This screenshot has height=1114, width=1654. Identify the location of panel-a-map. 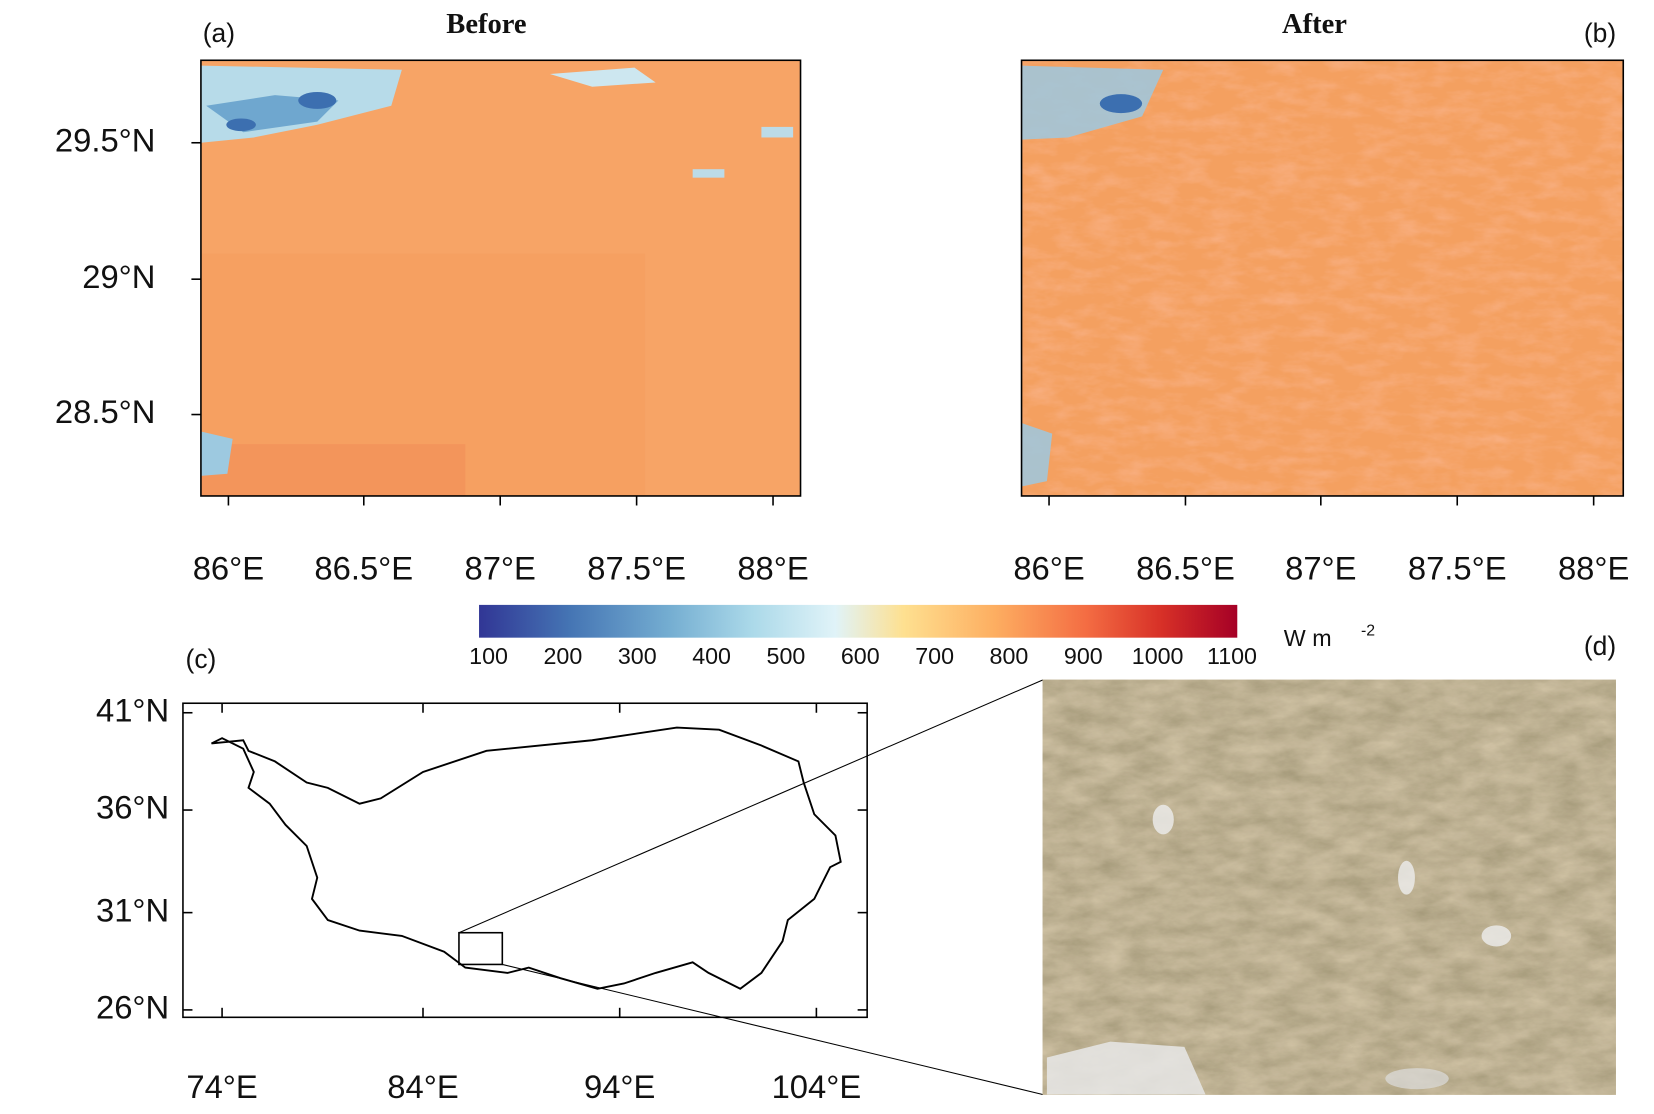
(501, 278).